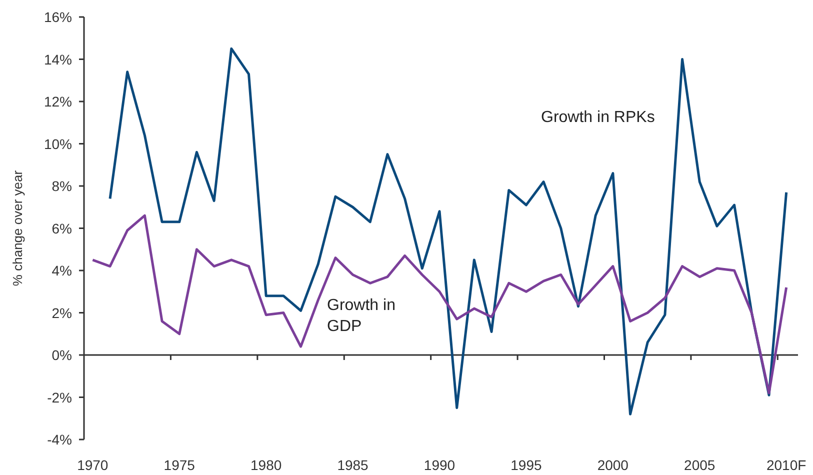 This screenshot has width=813, height=475. What do you see at coordinates (180, 465) in the screenshot?
I see `x-tick-label: 1975` at bounding box center [180, 465].